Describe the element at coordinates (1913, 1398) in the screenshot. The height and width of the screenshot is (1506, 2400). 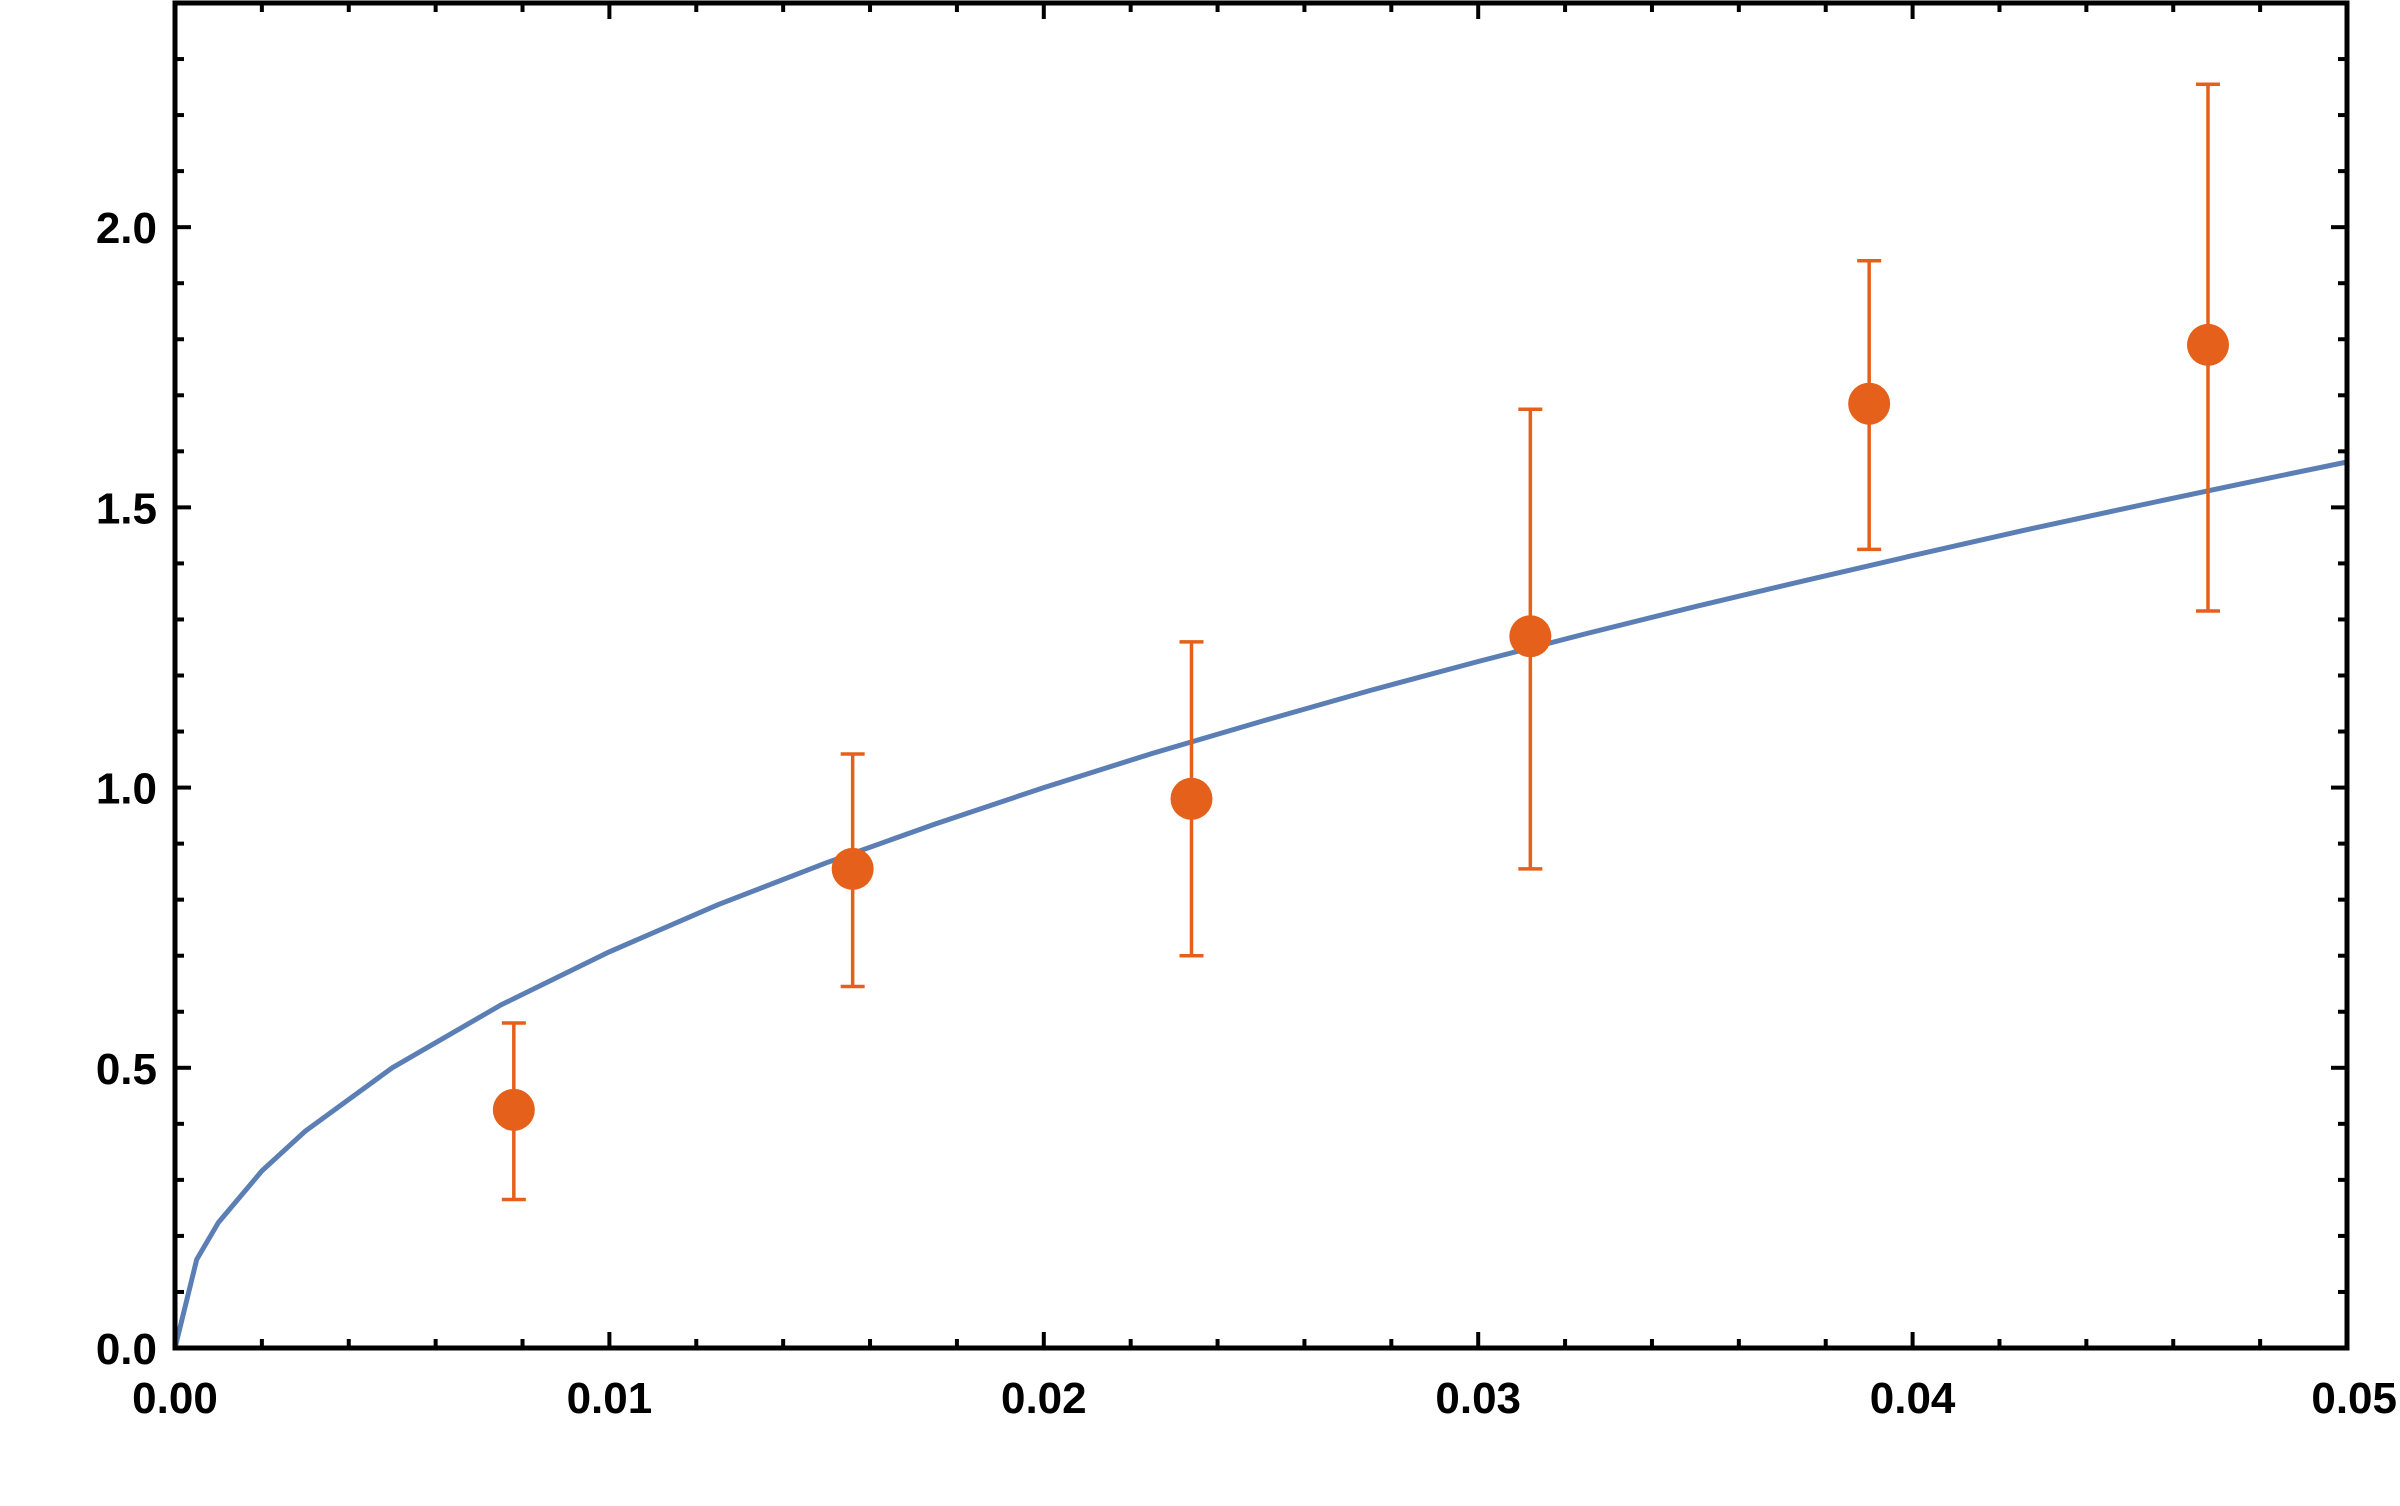
I see `x-tick-label: 0.04` at that location.